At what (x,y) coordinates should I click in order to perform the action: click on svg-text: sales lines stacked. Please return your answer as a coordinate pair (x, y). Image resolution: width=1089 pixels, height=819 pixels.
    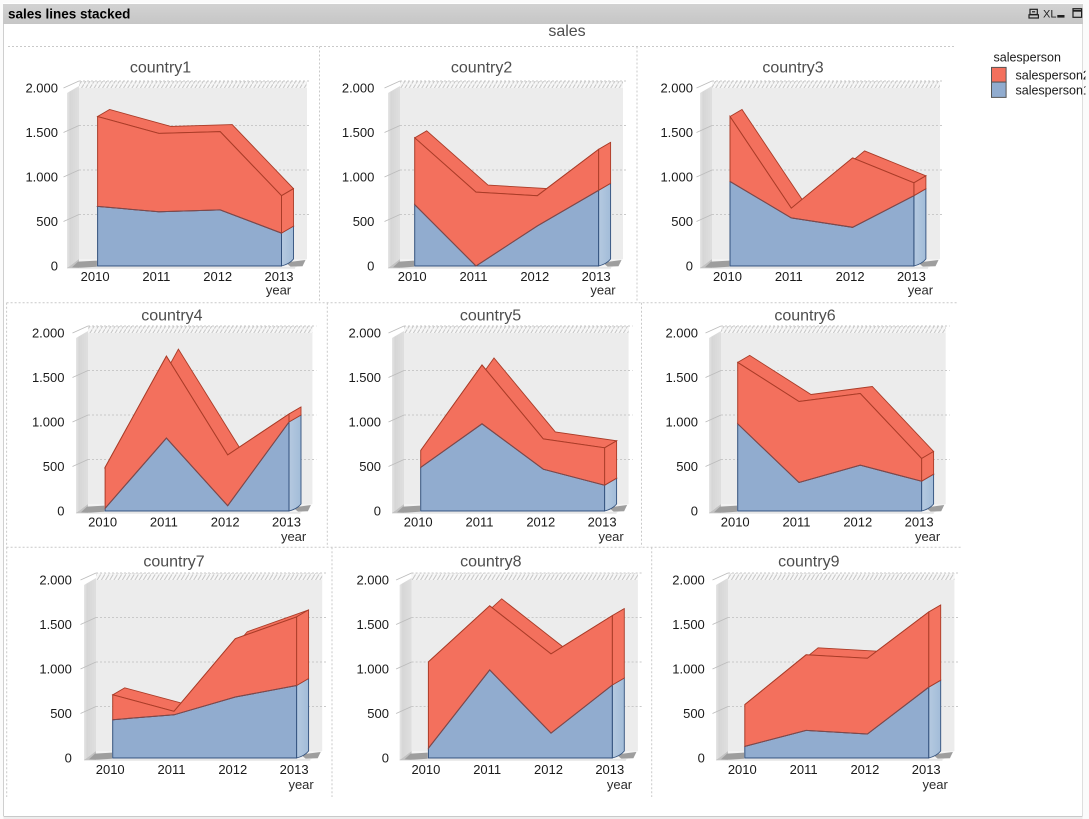
    Looking at the image, I should click on (69, 14).